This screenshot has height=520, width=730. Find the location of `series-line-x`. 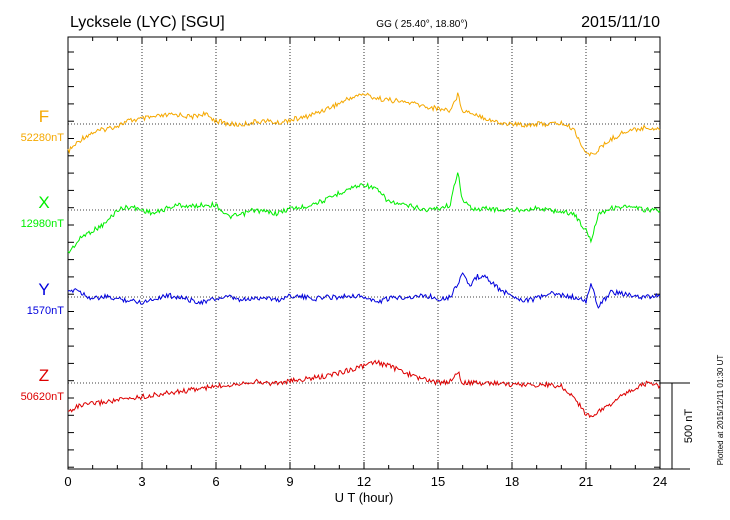

series-line-x is located at coordinates (364, 213).